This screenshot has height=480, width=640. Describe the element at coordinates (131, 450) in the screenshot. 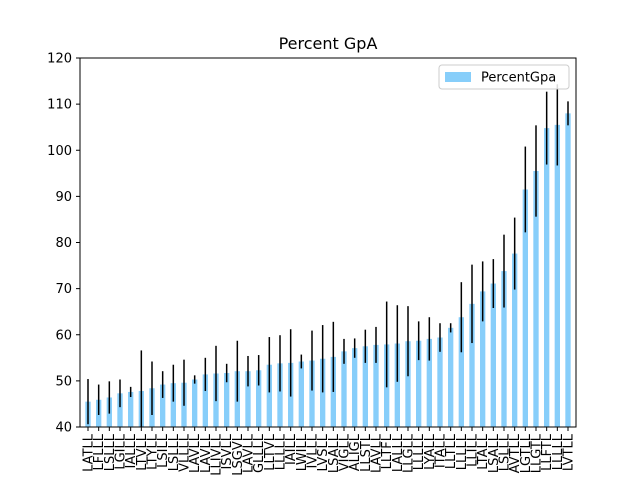

I see `x-tick-label: IALLL` at that location.